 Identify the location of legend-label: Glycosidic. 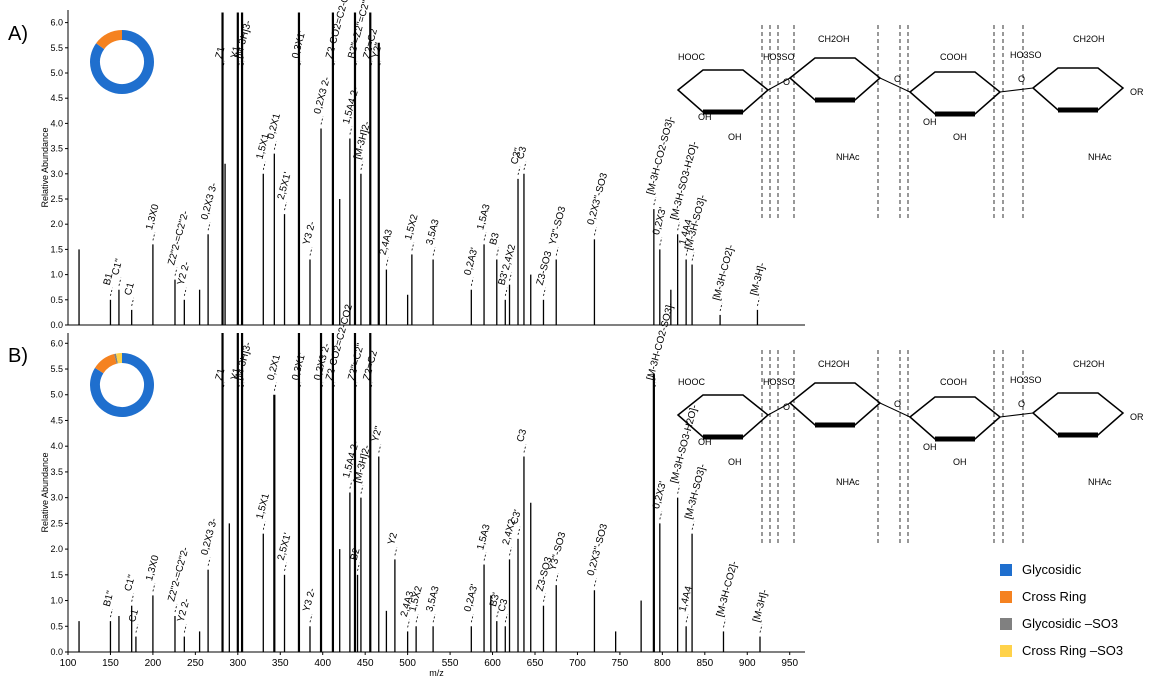
(1052, 569).